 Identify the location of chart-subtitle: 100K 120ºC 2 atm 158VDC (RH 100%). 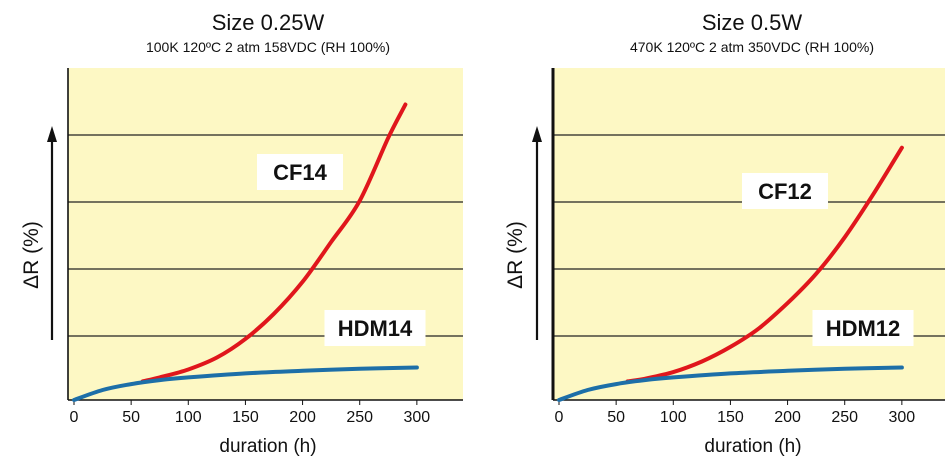
(268, 47).